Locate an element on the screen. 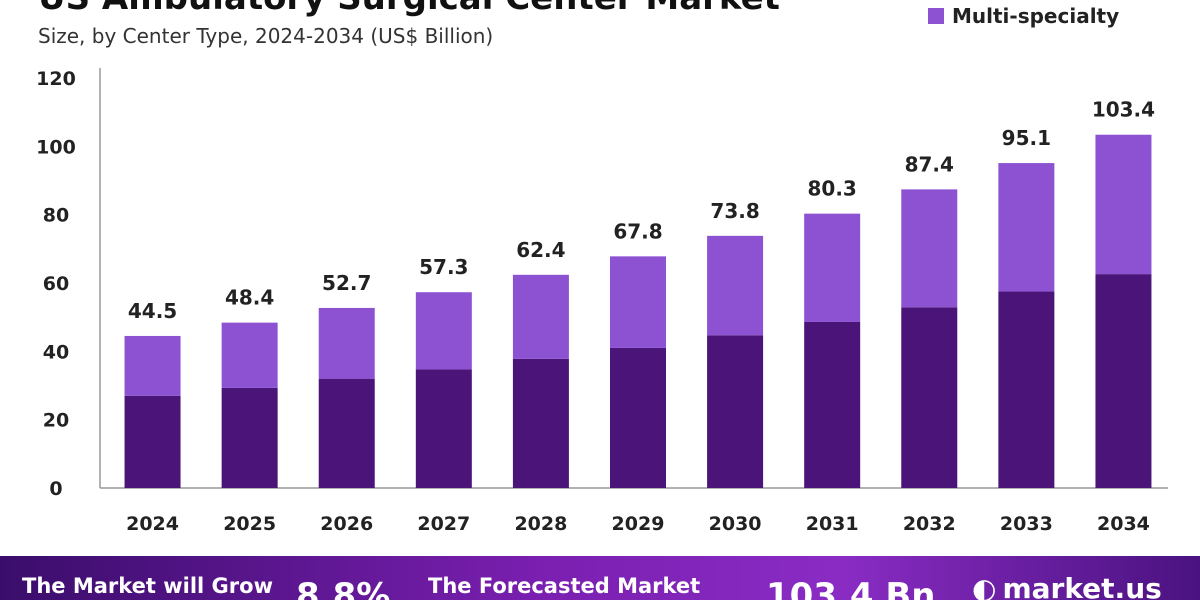  x-tick-label: 2025 is located at coordinates (249, 524).